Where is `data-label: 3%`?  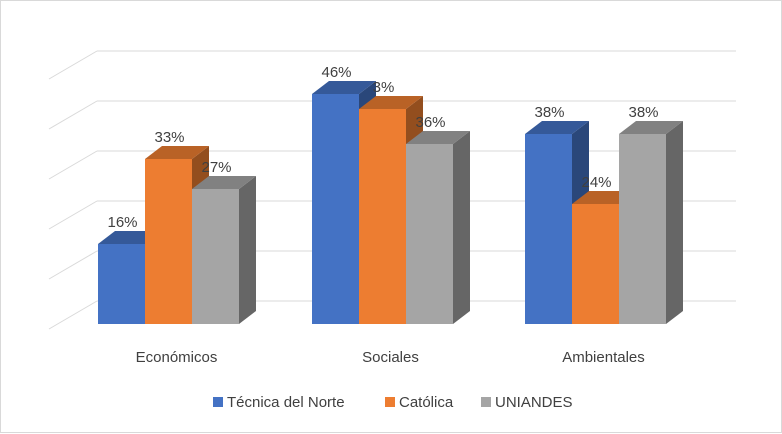
data-label: 3% is located at coordinates (384, 87).